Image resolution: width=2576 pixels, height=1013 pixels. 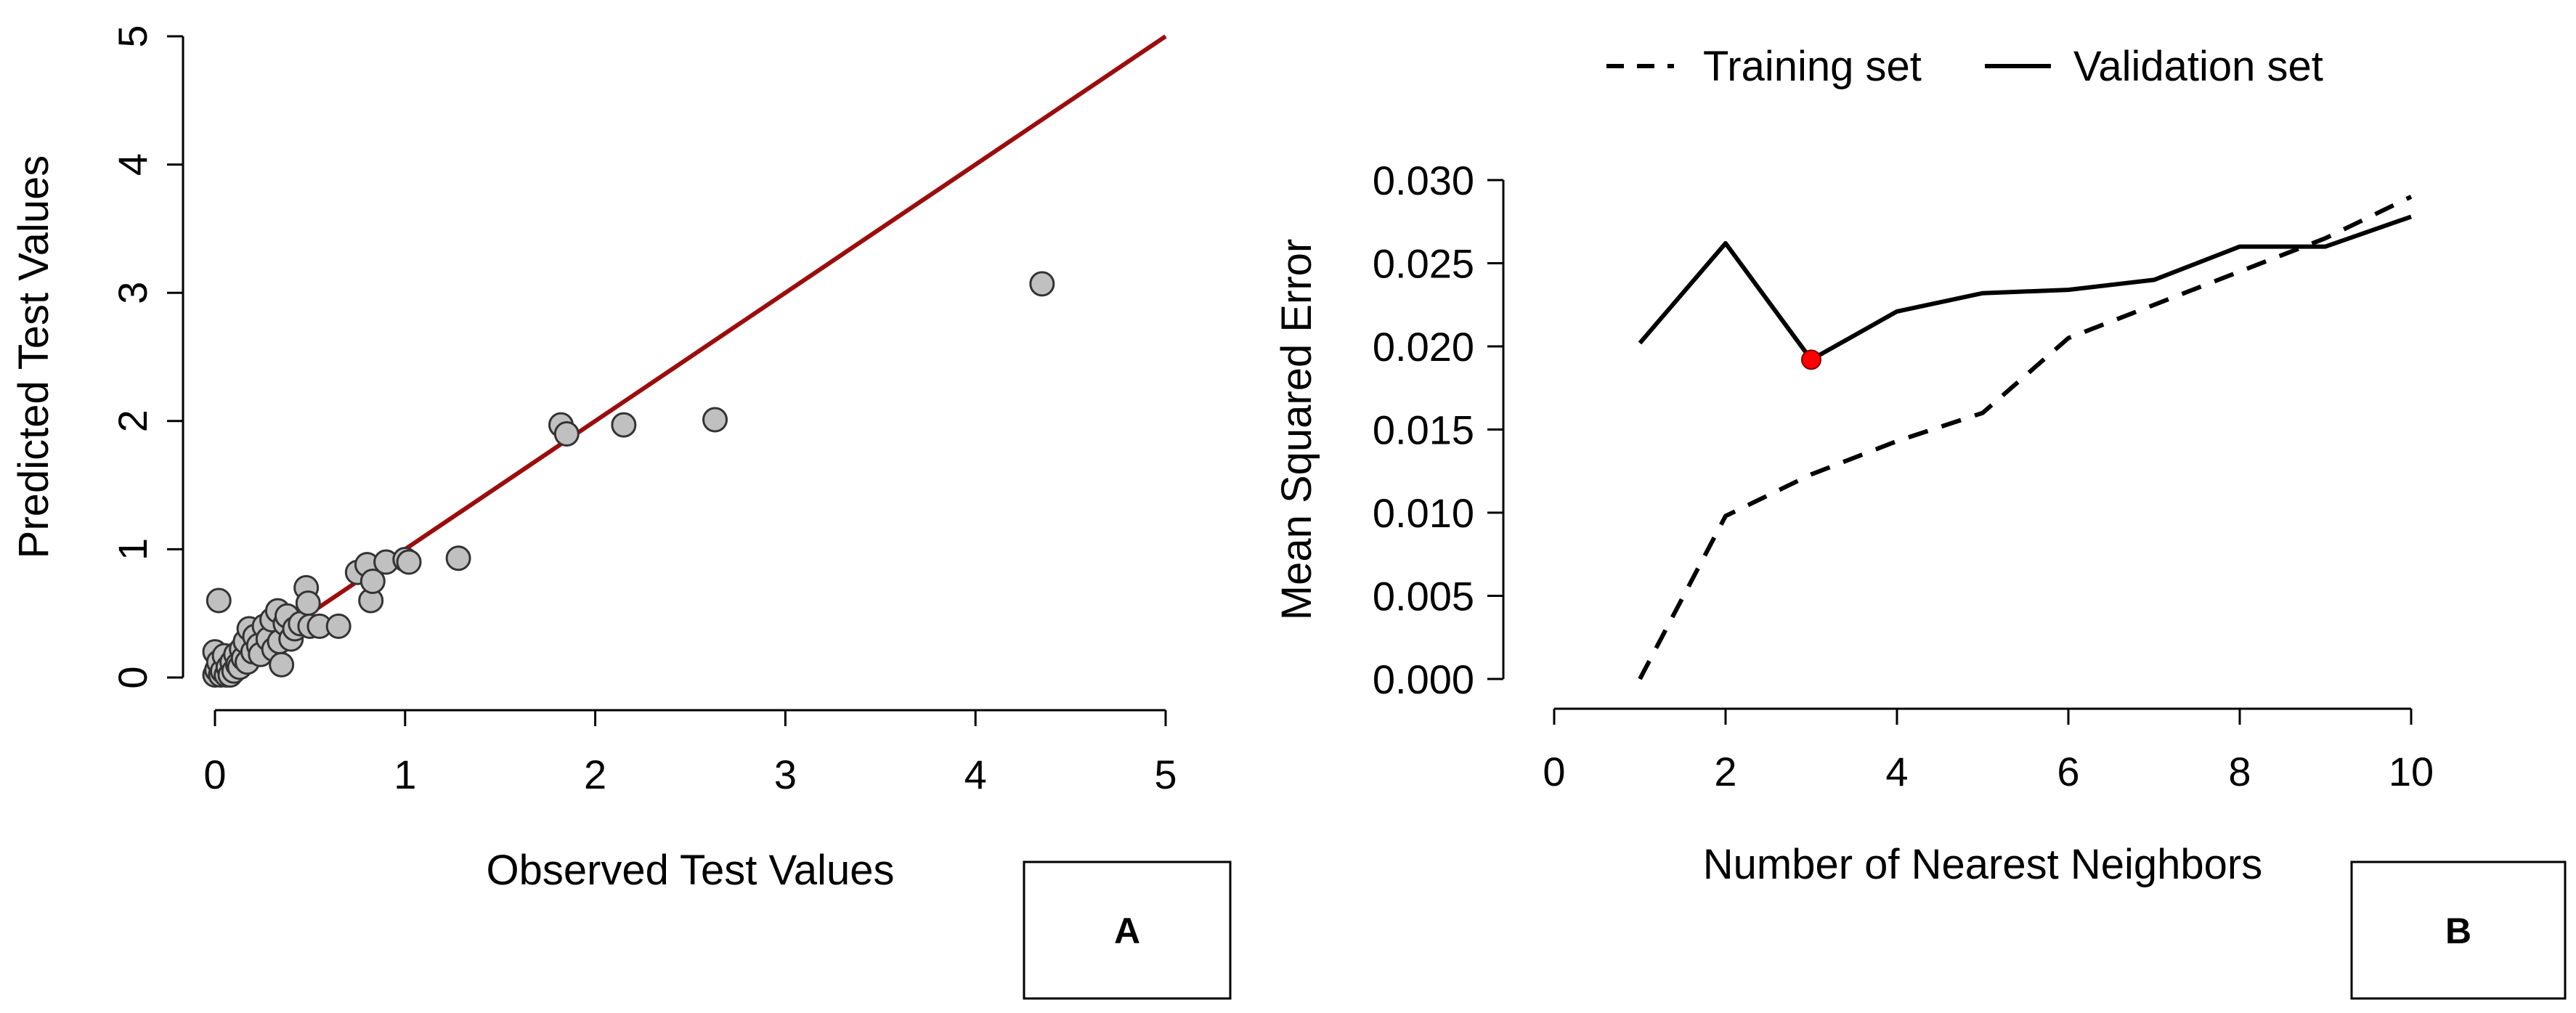 I want to click on y-tick-label-a: 5, so click(x=132, y=36).